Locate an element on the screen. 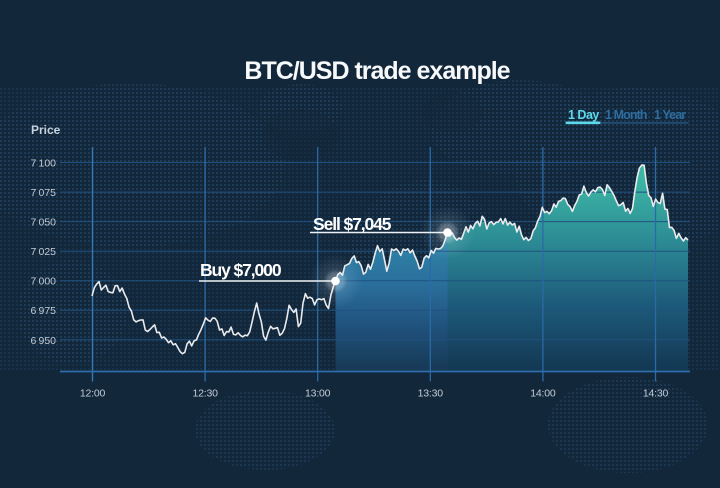 This screenshot has width=720, height=488. svg-text: 1 Month is located at coordinates (626, 115).